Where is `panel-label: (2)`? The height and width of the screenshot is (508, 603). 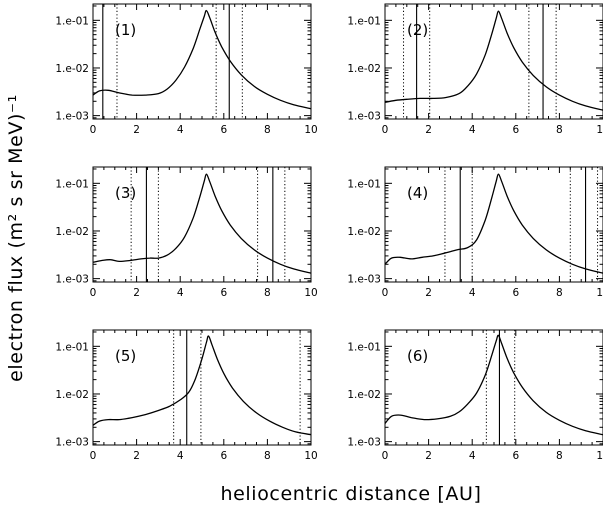 panel-label: (2) is located at coordinates (417, 30).